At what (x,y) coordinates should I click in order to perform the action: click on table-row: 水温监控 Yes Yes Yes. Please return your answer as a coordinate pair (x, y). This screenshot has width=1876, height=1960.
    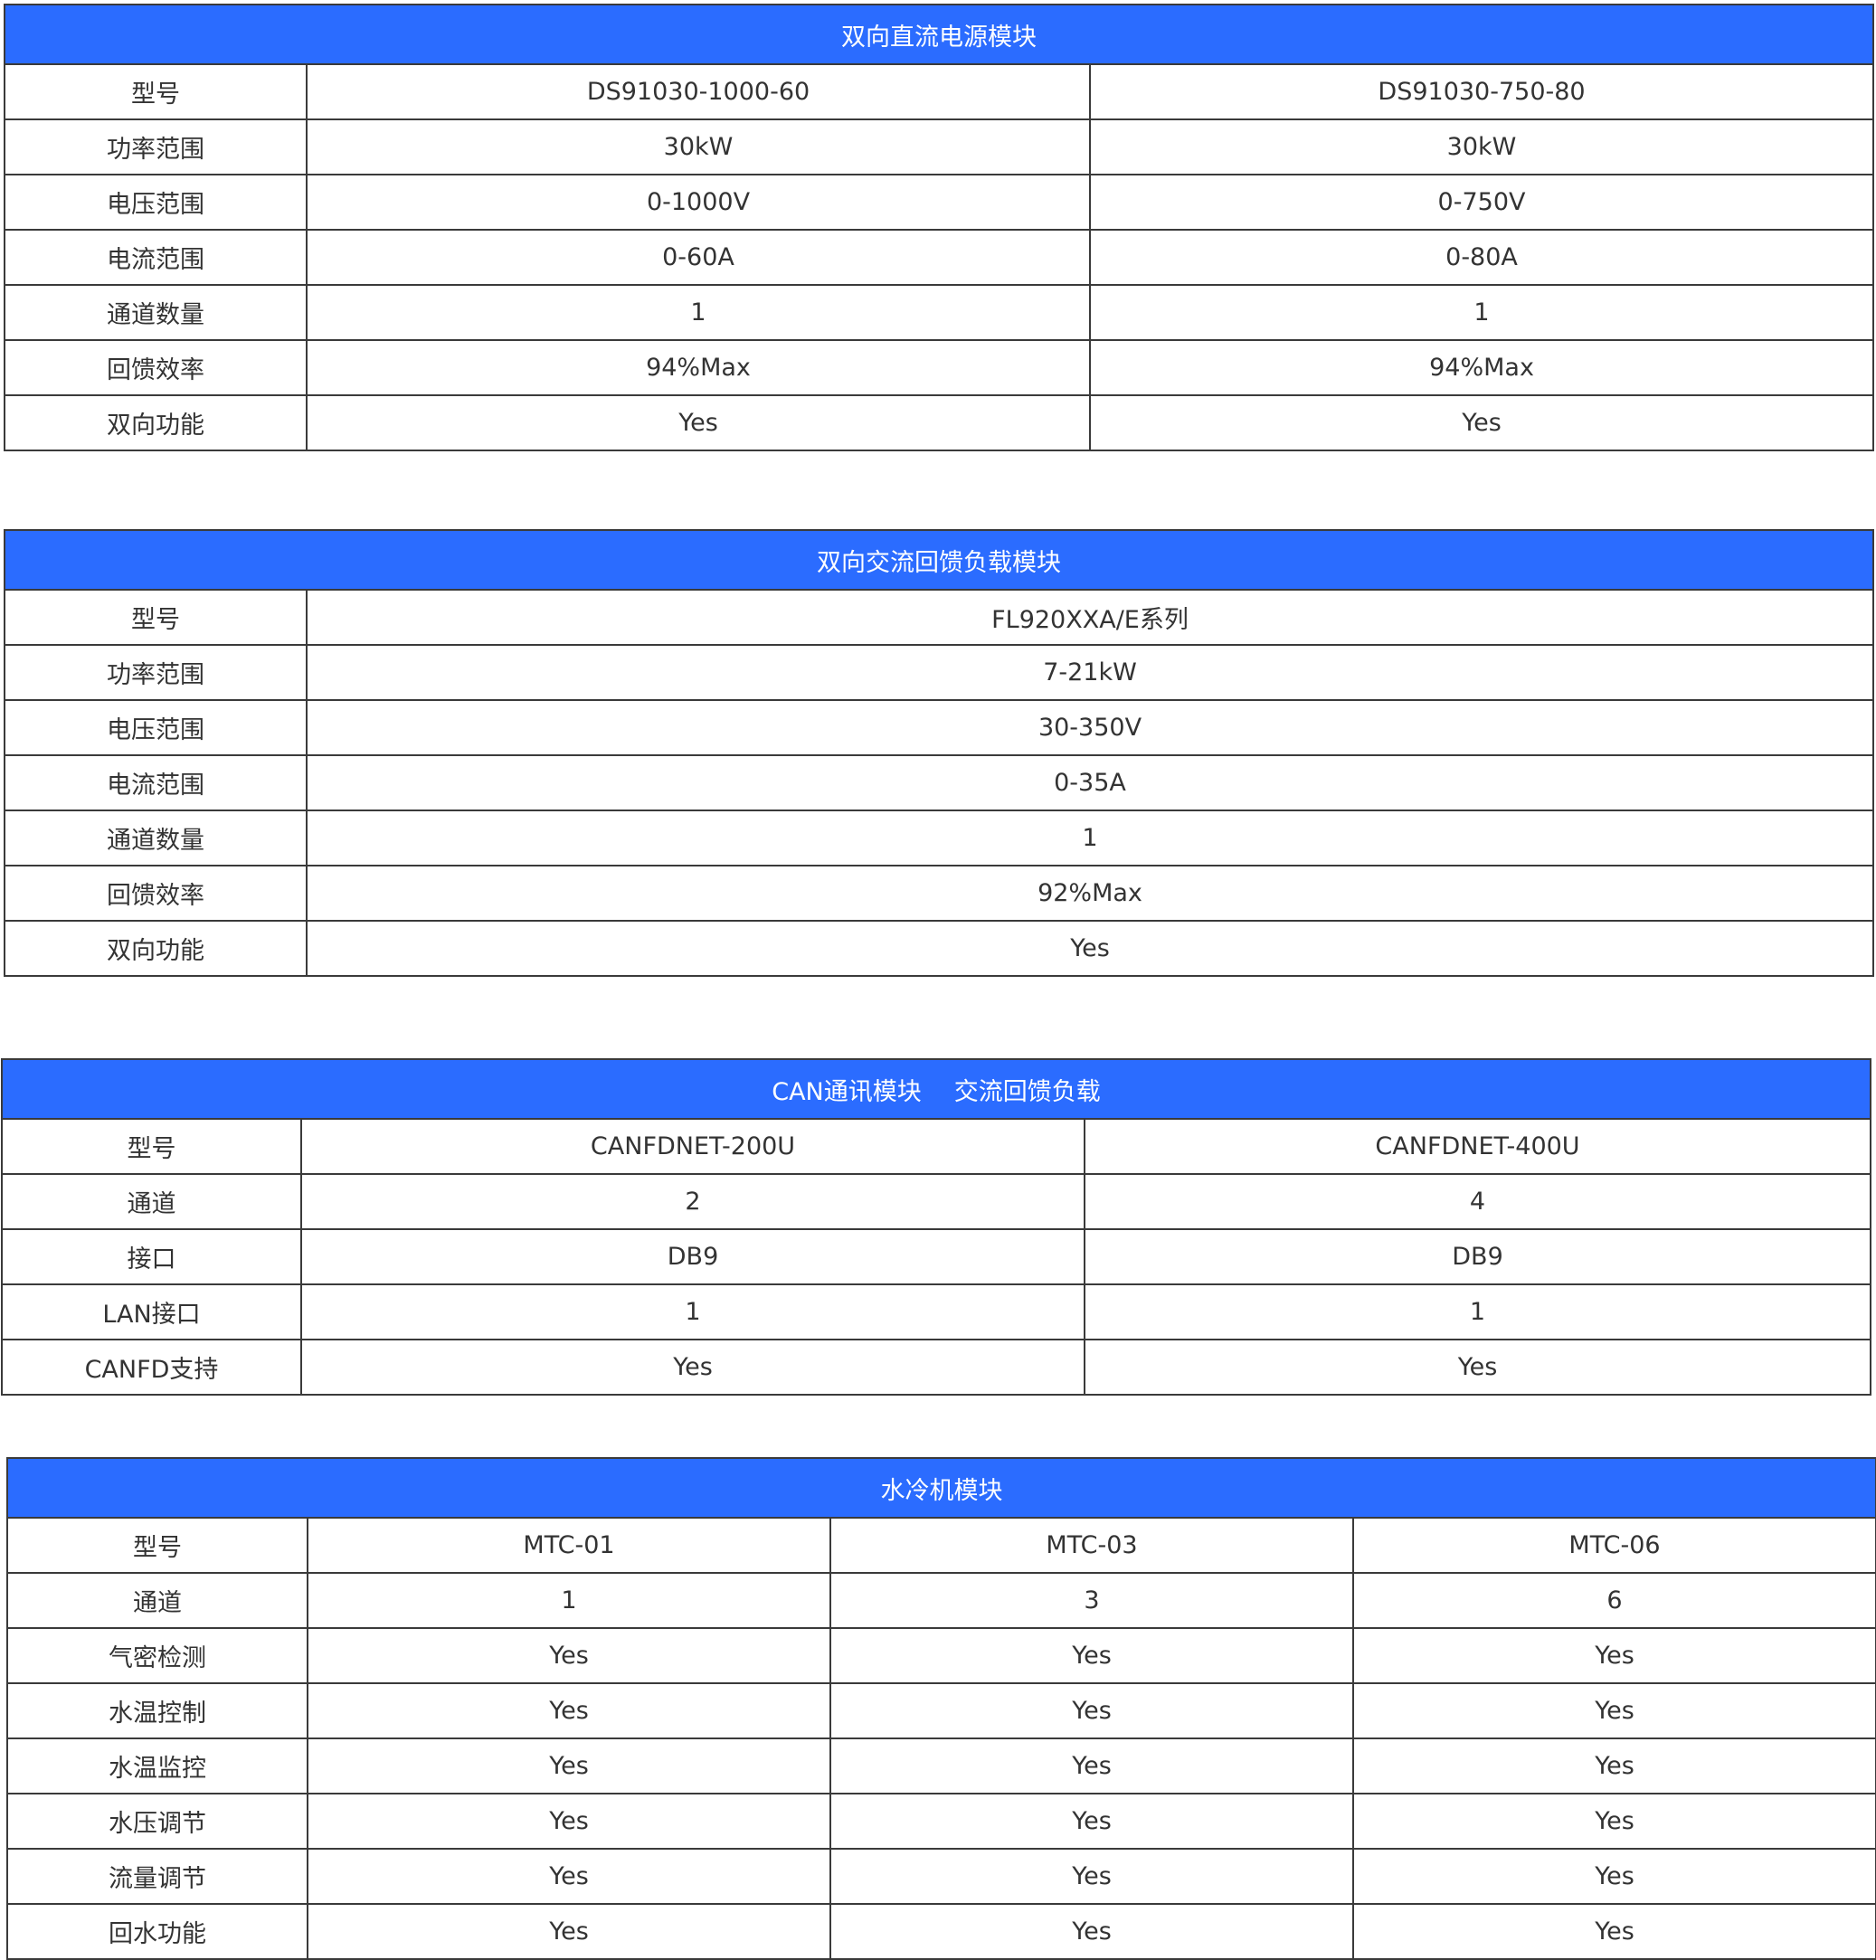
    Looking at the image, I should click on (941, 1766).